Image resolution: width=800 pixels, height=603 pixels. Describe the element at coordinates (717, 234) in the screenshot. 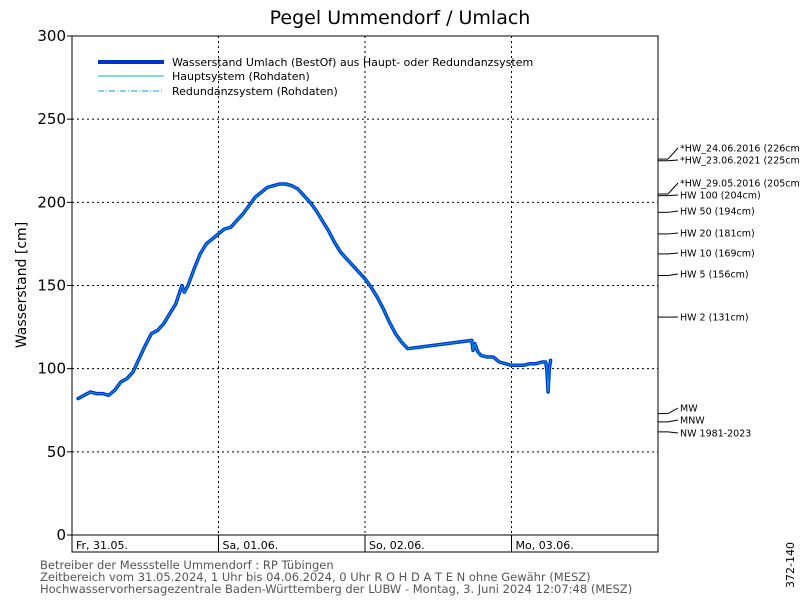

I see `threshold-label: HW 20 (181cm)` at that location.